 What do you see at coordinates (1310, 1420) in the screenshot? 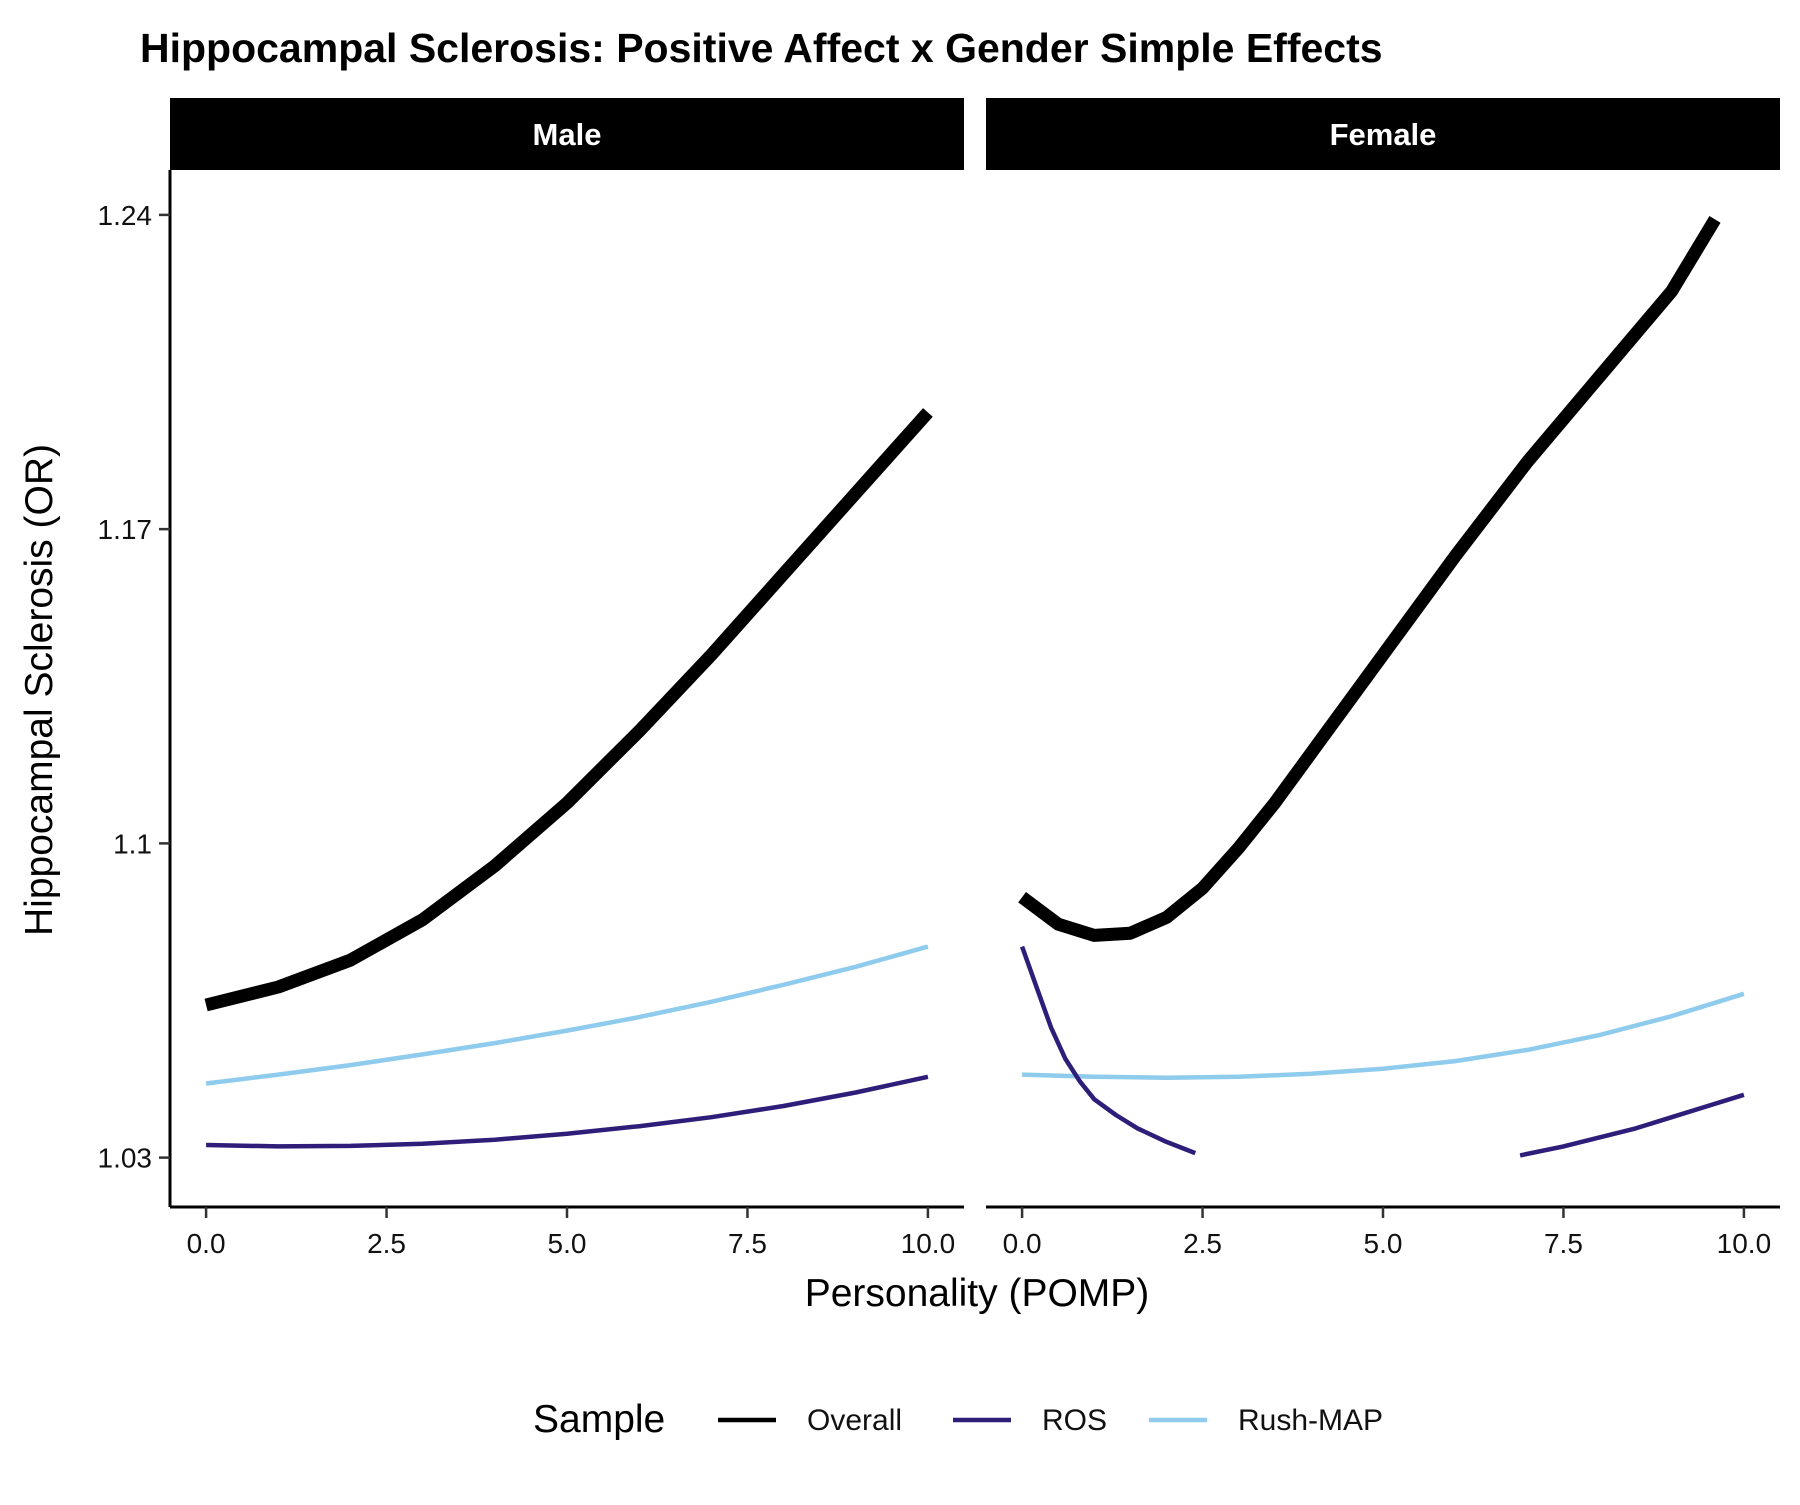
I see `legend-label: Rush-MAP` at bounding box center [1310, 1420].